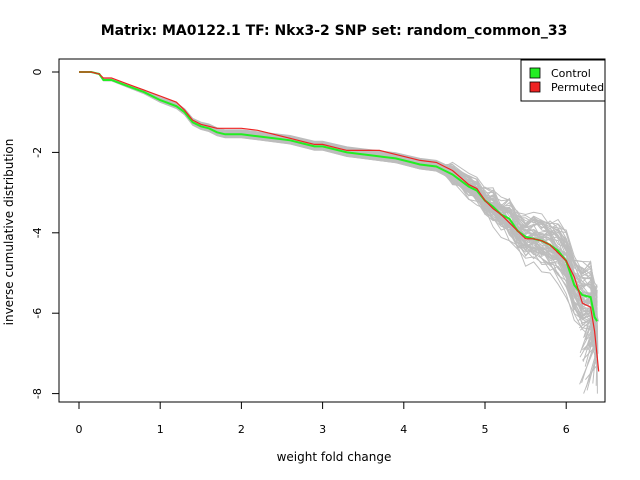  I want to click on legend-box, so click(563, 80).